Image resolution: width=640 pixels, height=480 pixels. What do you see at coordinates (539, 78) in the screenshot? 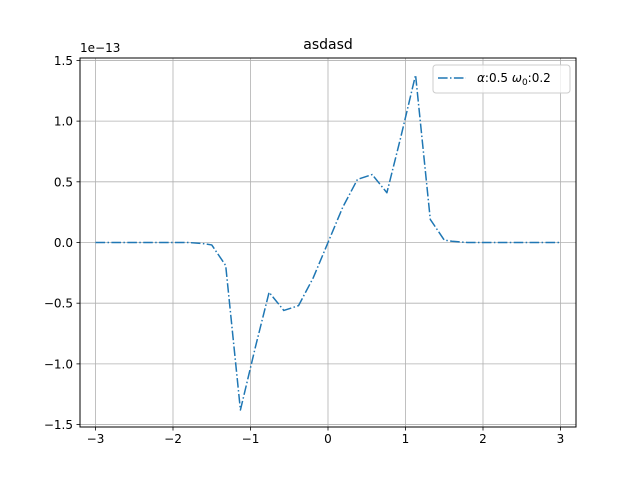
I see `legend-omega-value: :0.2` at bounding box center [539, 78].